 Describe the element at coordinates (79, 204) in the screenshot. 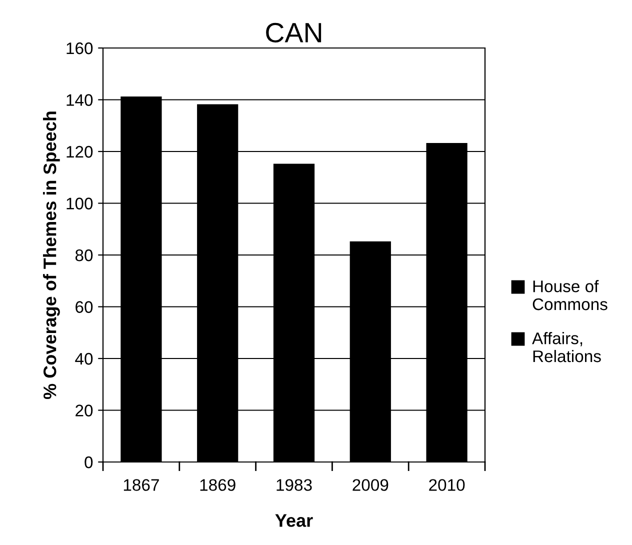

I see `y-tick-label: 100` at that location.